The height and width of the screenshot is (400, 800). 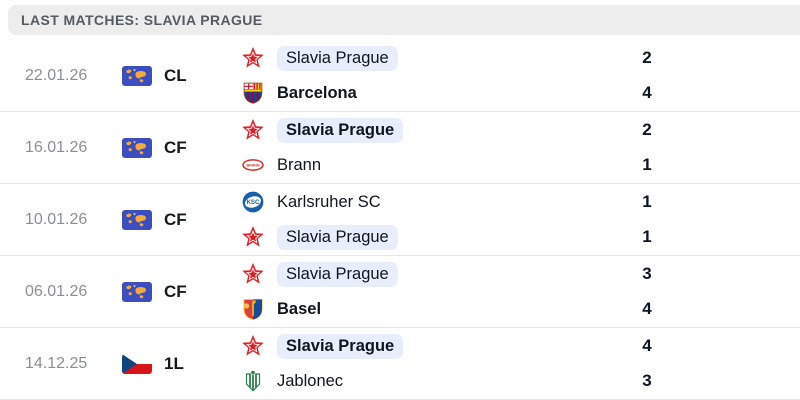 I want to click on away-team: Jablonec, so click(x=436, y=381).